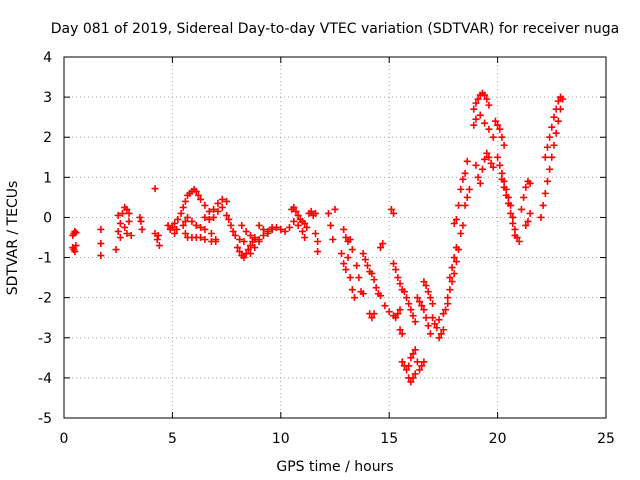  Describe the element at coordinates (45, 259) in the screenshot. I see `y-tick-label: -1` at that location.